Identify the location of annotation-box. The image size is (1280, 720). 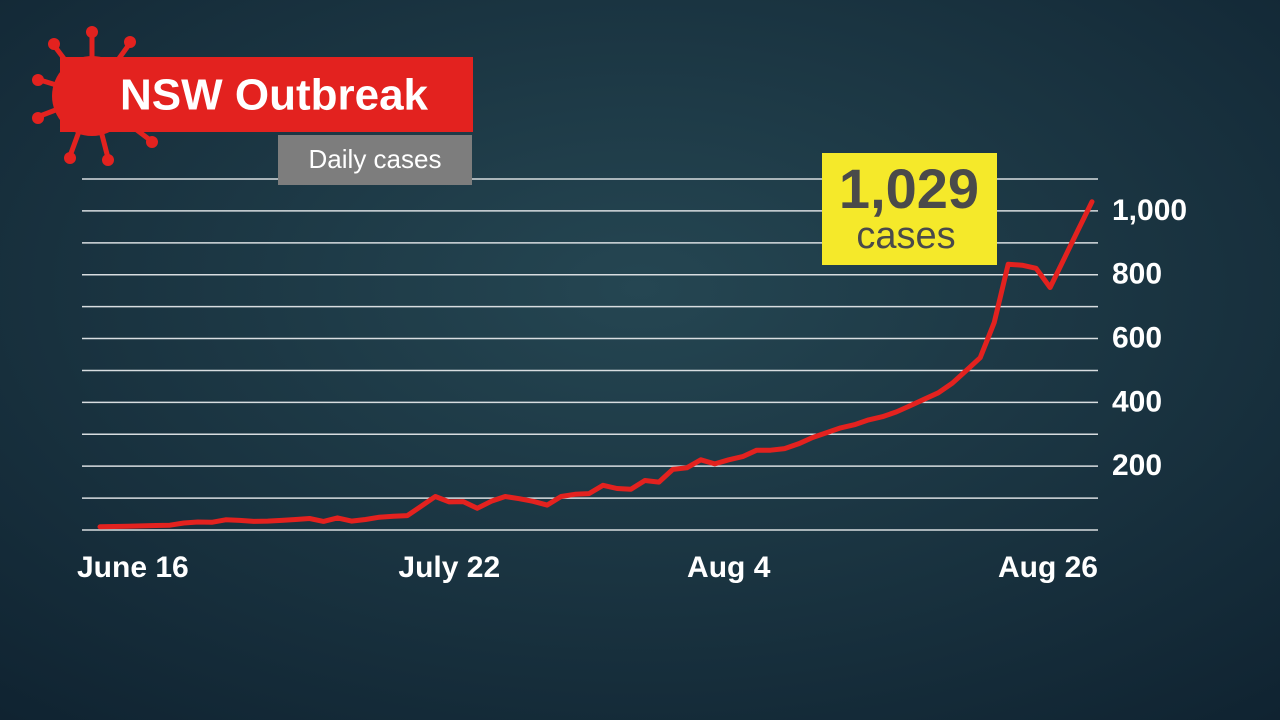
(909, 209).